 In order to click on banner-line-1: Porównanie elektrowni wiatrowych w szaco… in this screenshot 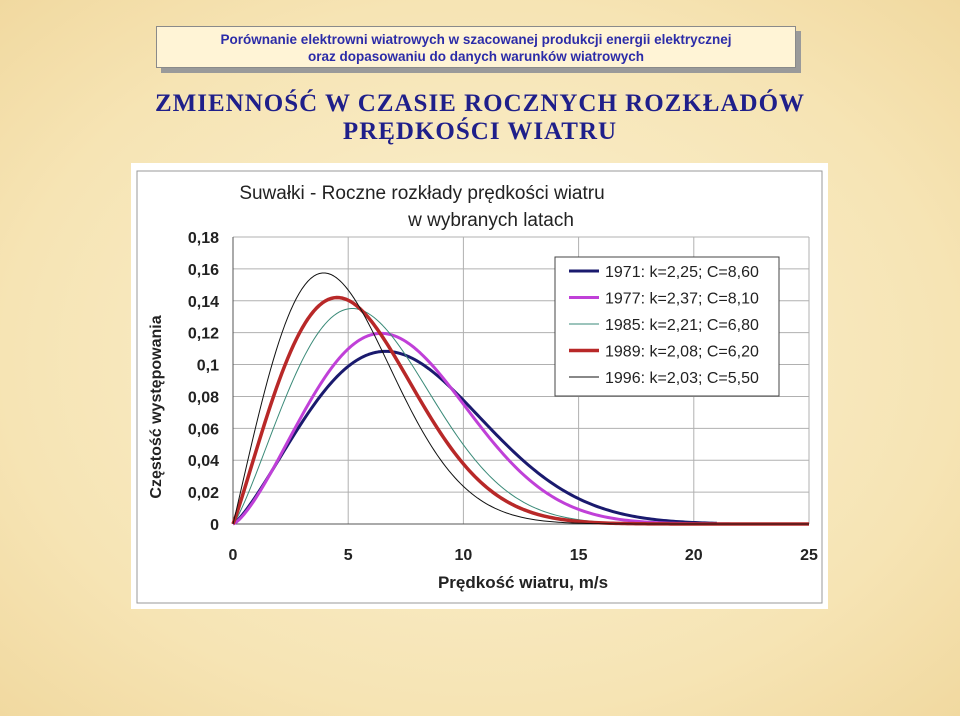, I will do `click(476, 39)`.